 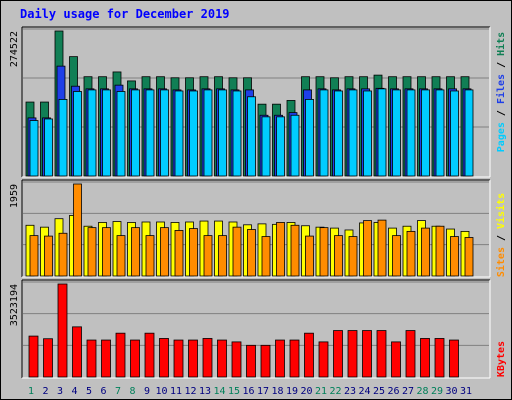 I want to click on day-label-23: 23, so click(x=350, y=391).